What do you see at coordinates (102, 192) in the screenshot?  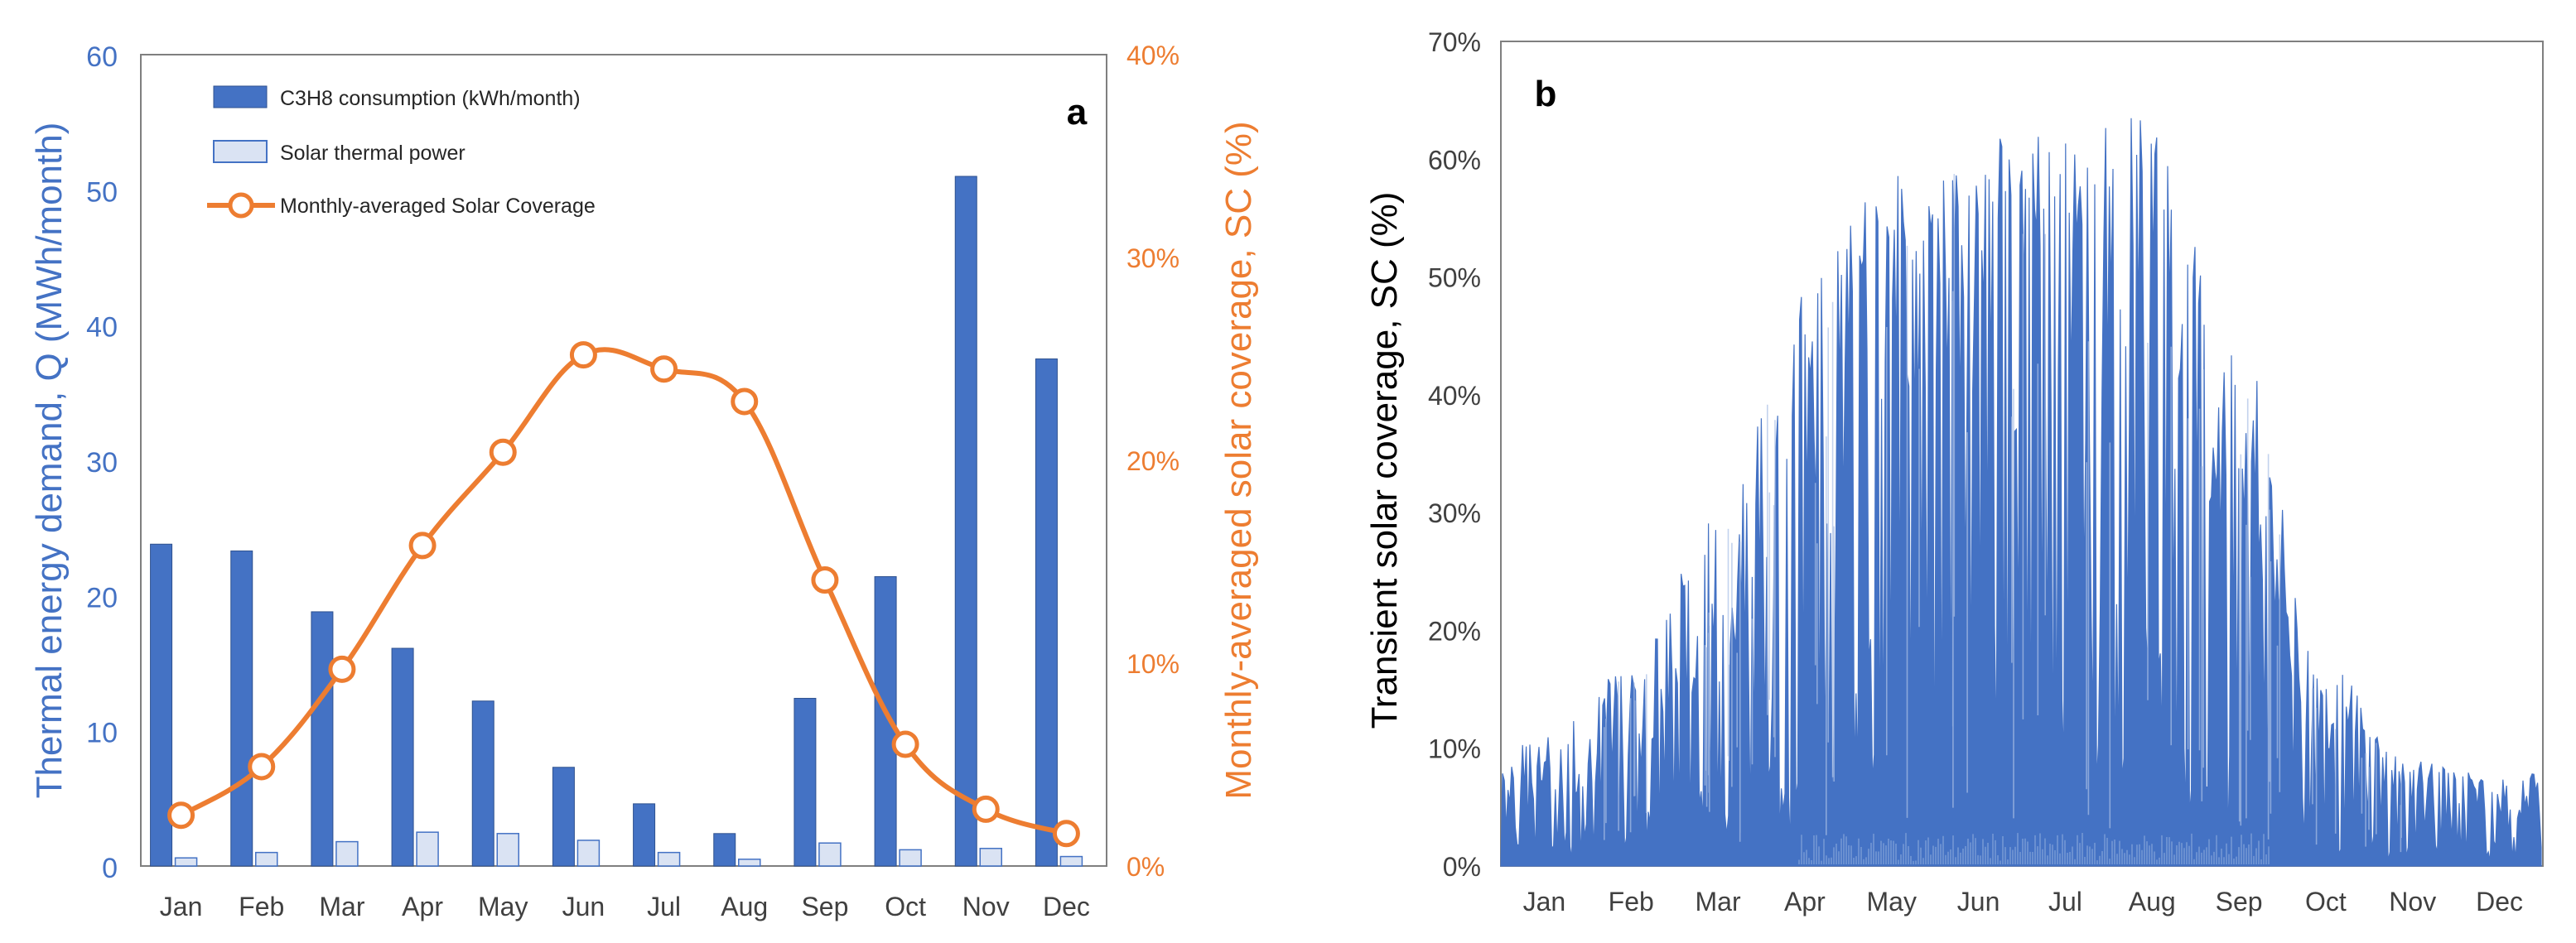 I see `panel-a-left-tick-50: 50` at bounding box center [102, 192].